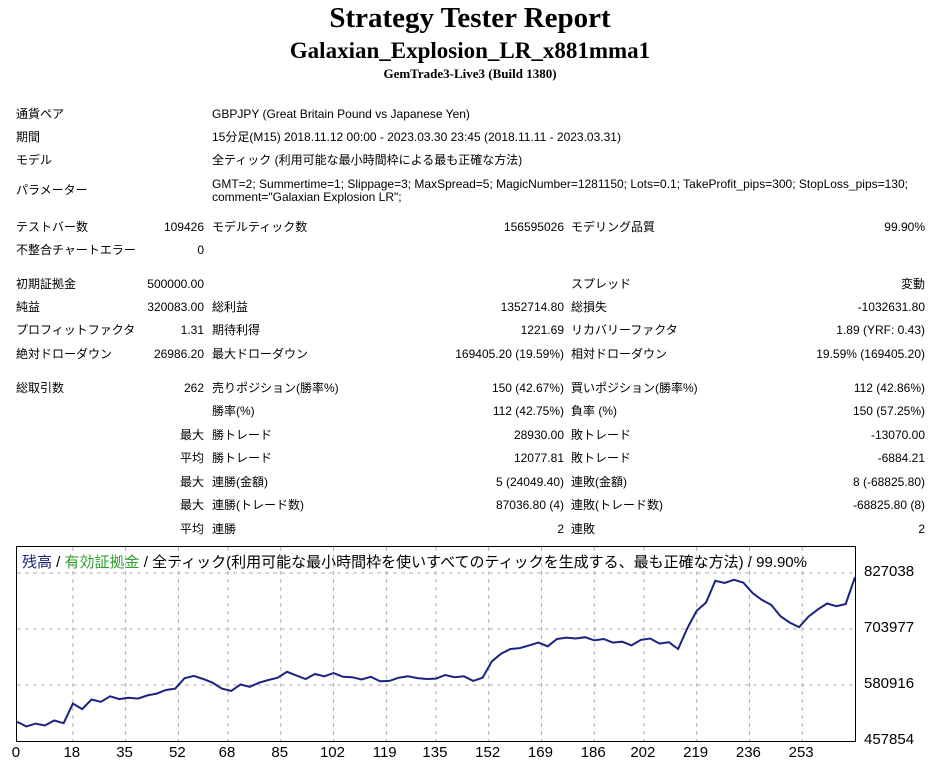  What do you see at coordinates (40, 388) in the screenshot?
I see `trades-label: 総取引数` at bounding box center [40, 388].